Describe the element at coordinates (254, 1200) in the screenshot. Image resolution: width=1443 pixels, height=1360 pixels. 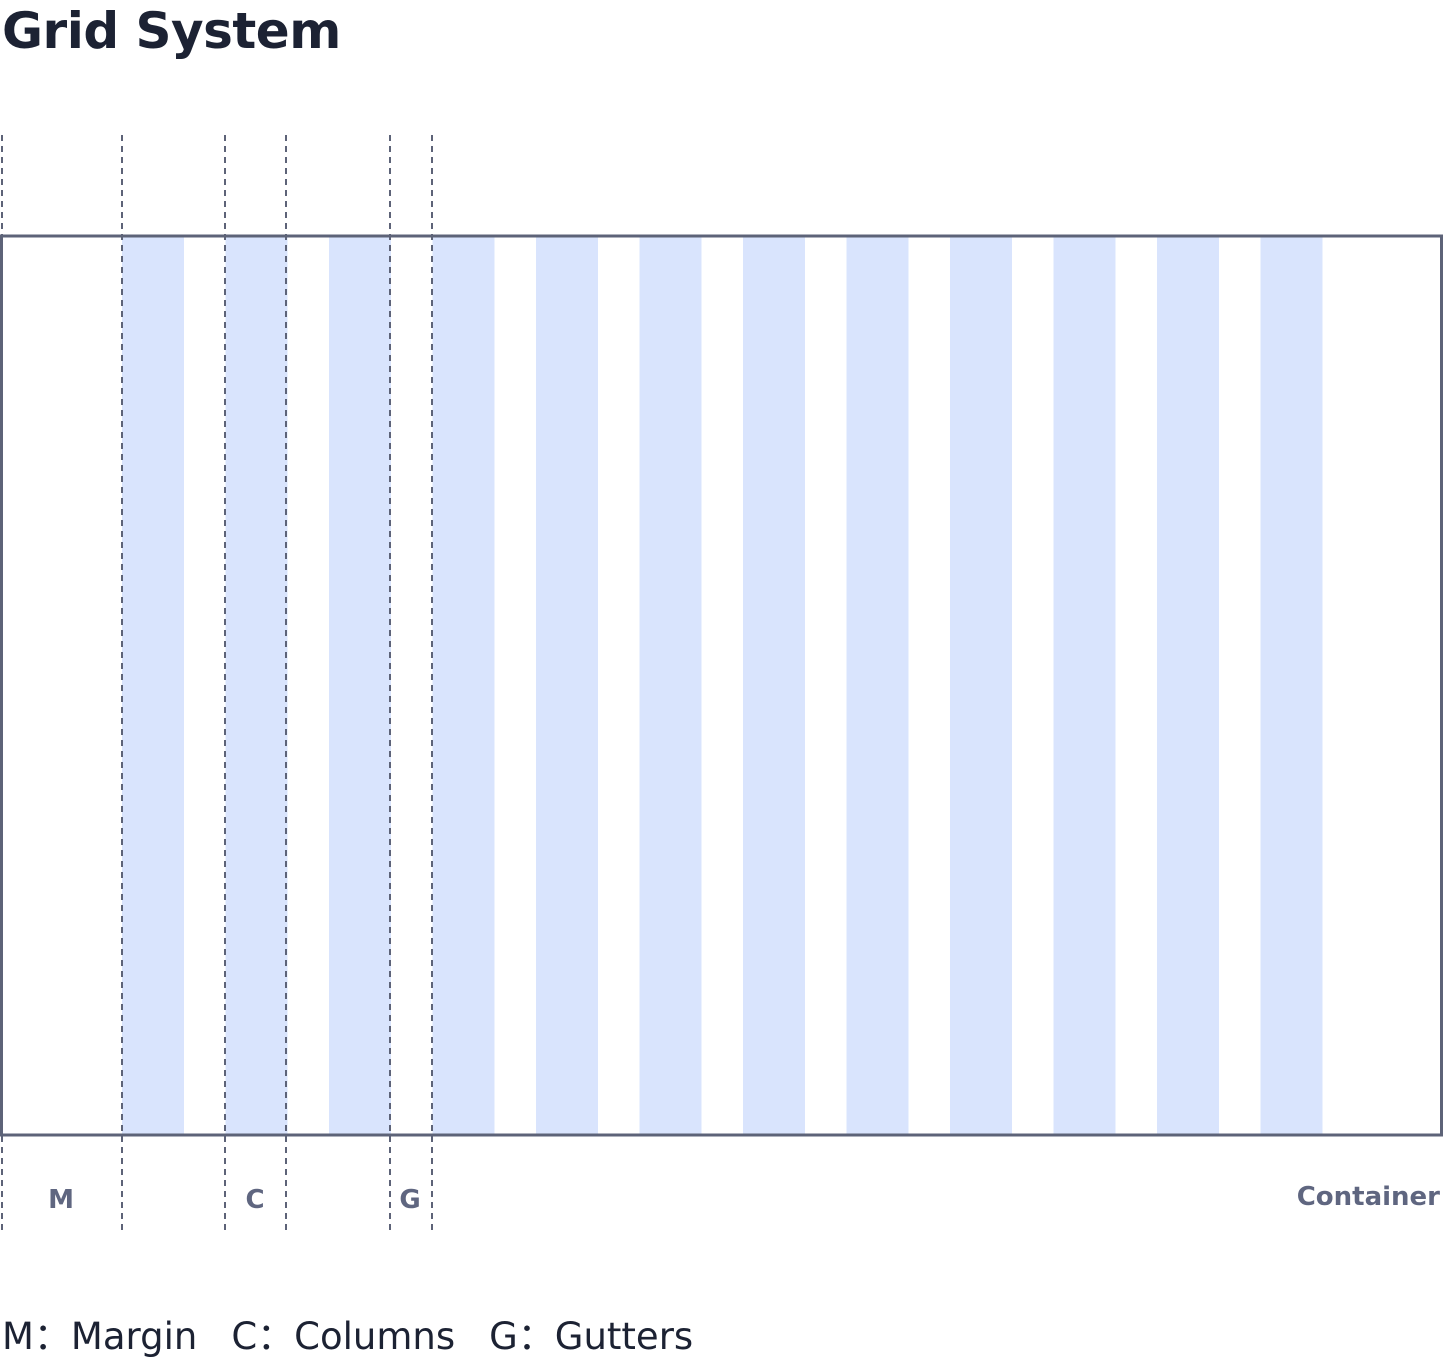
I see `columns-label: C` at that location.